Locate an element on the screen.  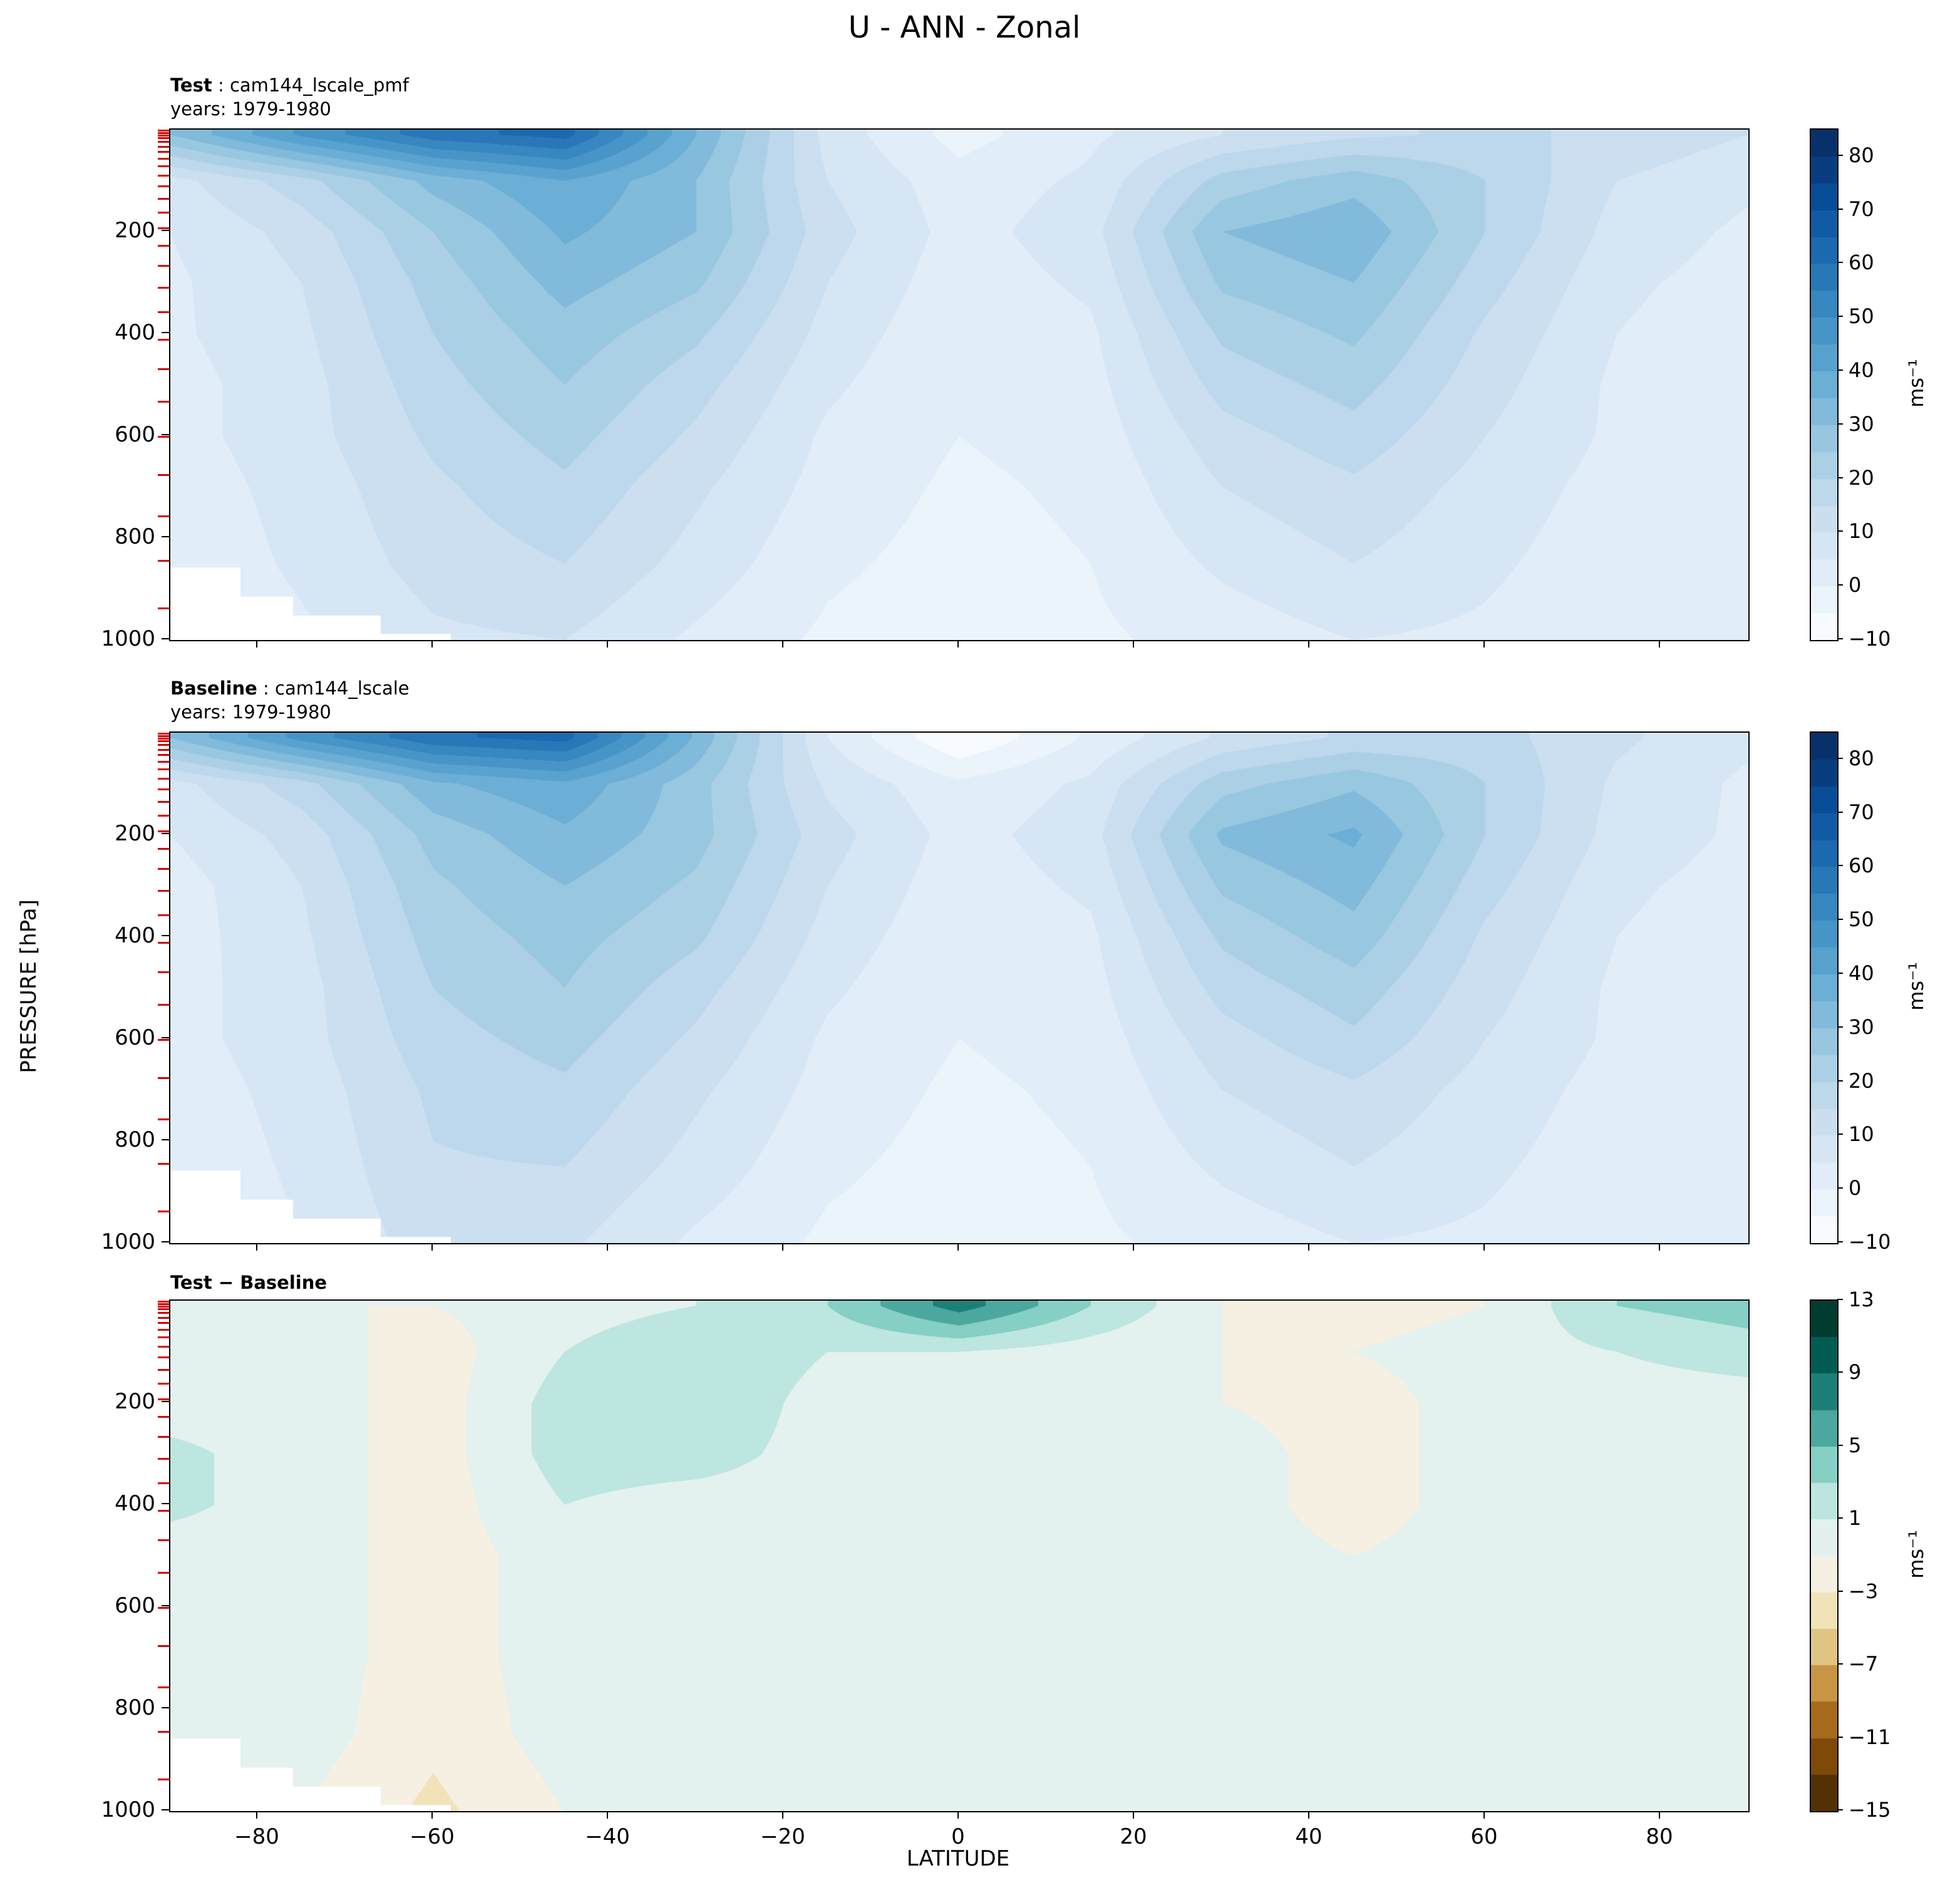
colorbar-tick-label: −11 is located at coordinates (1870, 1737).